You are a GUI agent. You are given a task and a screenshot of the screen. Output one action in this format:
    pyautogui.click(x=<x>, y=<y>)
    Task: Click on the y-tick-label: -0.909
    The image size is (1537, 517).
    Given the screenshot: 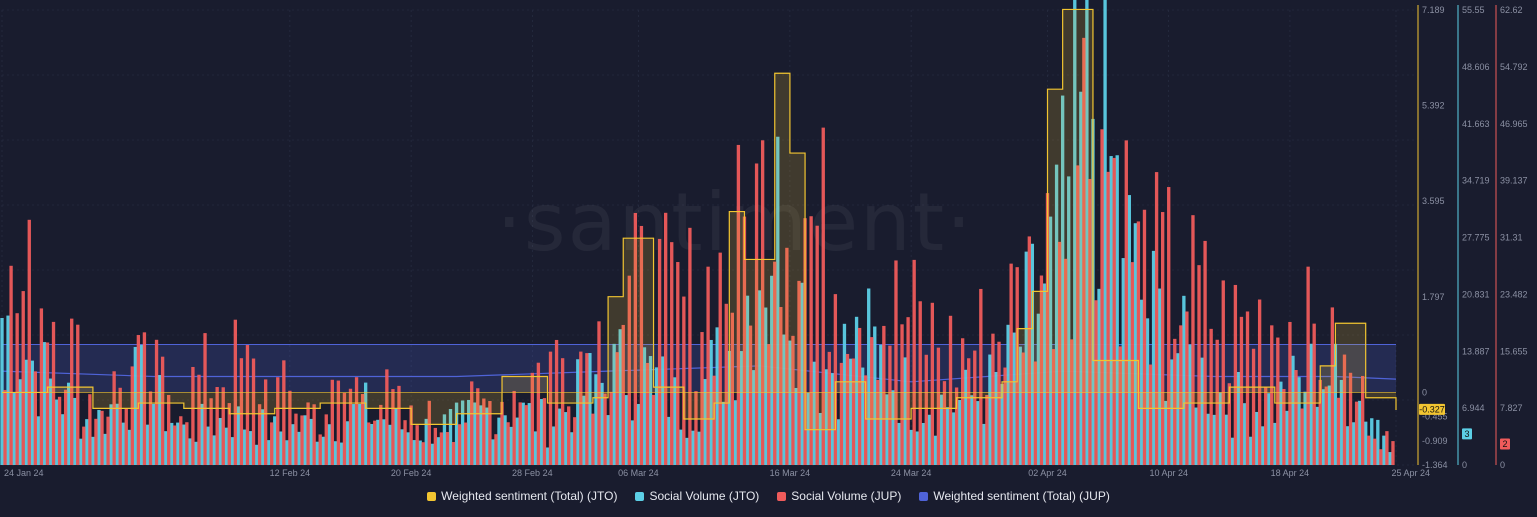 What is the action you would take?
    pyautogui.click(x=1435, y=441)
    